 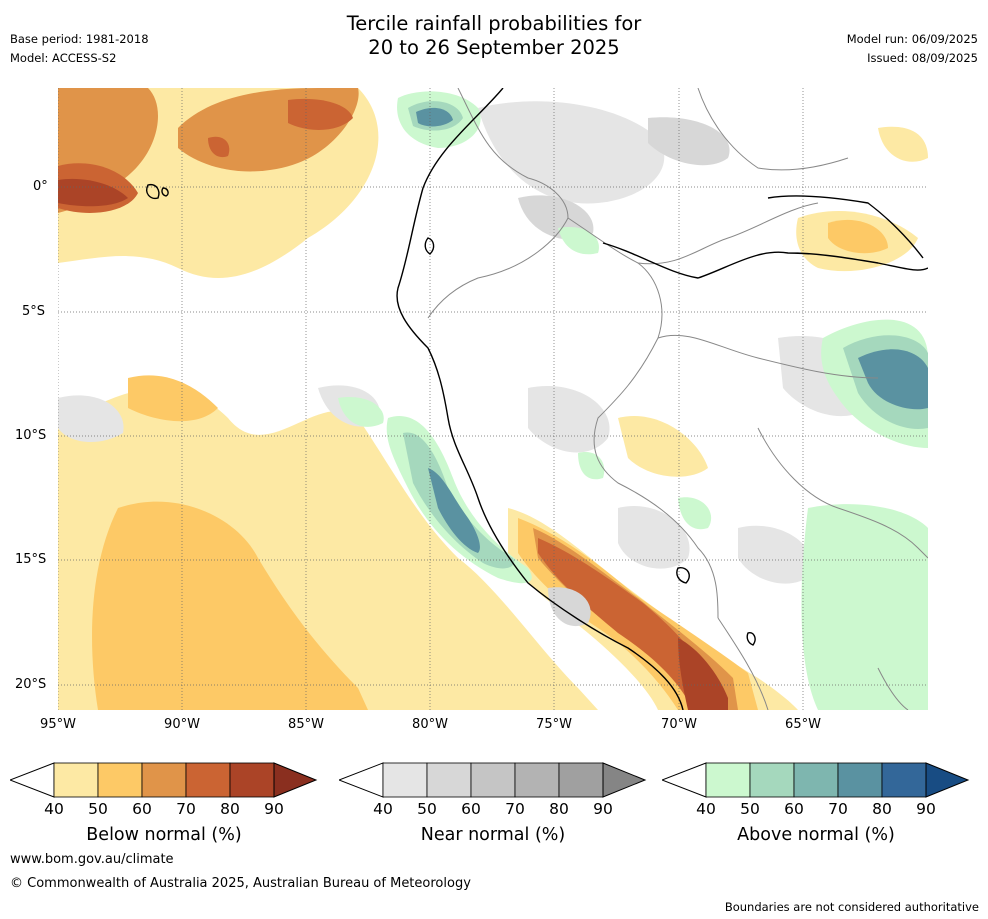 What do you see at coordinates (430, 724) in the screenshot?
I see `lon-label: 80°W` at bounding box center [430, 724].